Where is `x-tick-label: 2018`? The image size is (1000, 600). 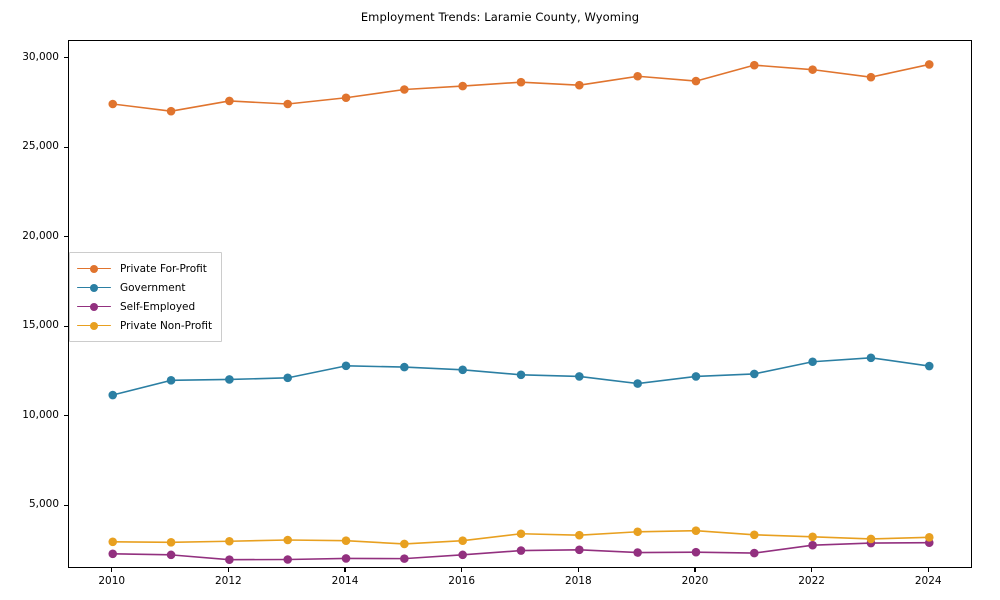
x-tick-label: 2018 is located at coordinates (578, 581).